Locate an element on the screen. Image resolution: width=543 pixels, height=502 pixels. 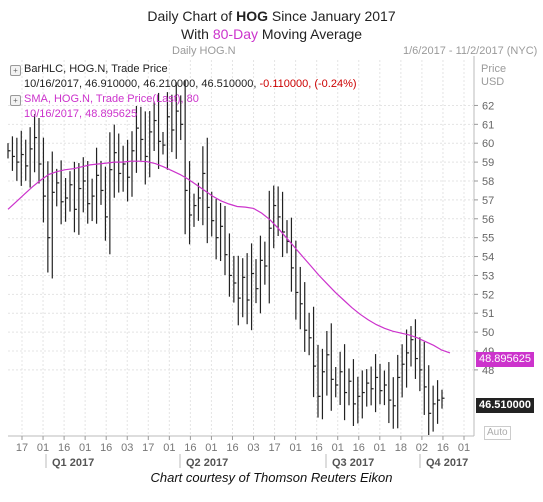
sma-value-tag: 48.895625 is located at coordinates (505, 359).